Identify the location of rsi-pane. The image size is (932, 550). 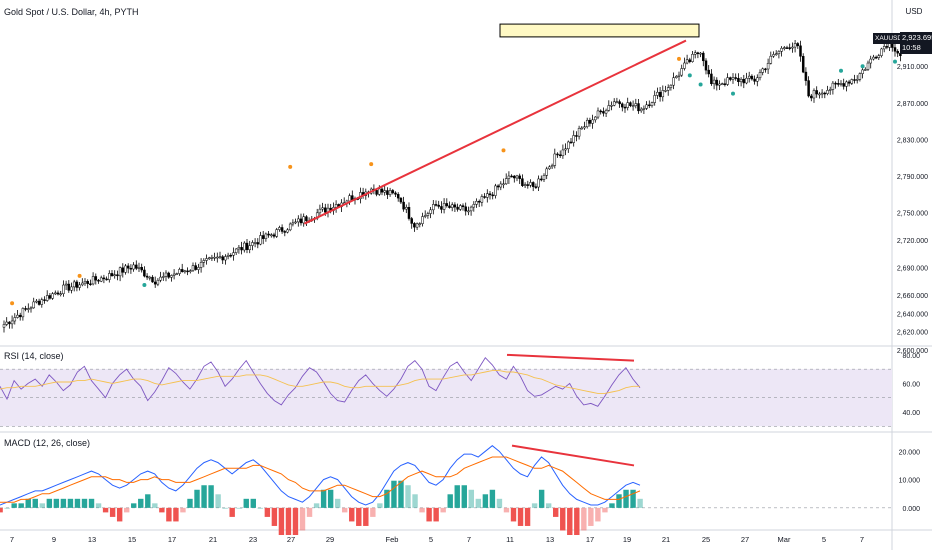
(446, 390).